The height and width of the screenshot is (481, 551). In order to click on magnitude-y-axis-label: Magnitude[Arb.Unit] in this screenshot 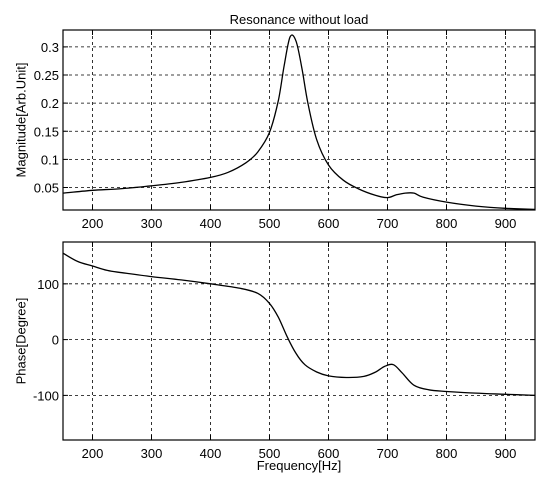, I will do `click(20, 120)`.